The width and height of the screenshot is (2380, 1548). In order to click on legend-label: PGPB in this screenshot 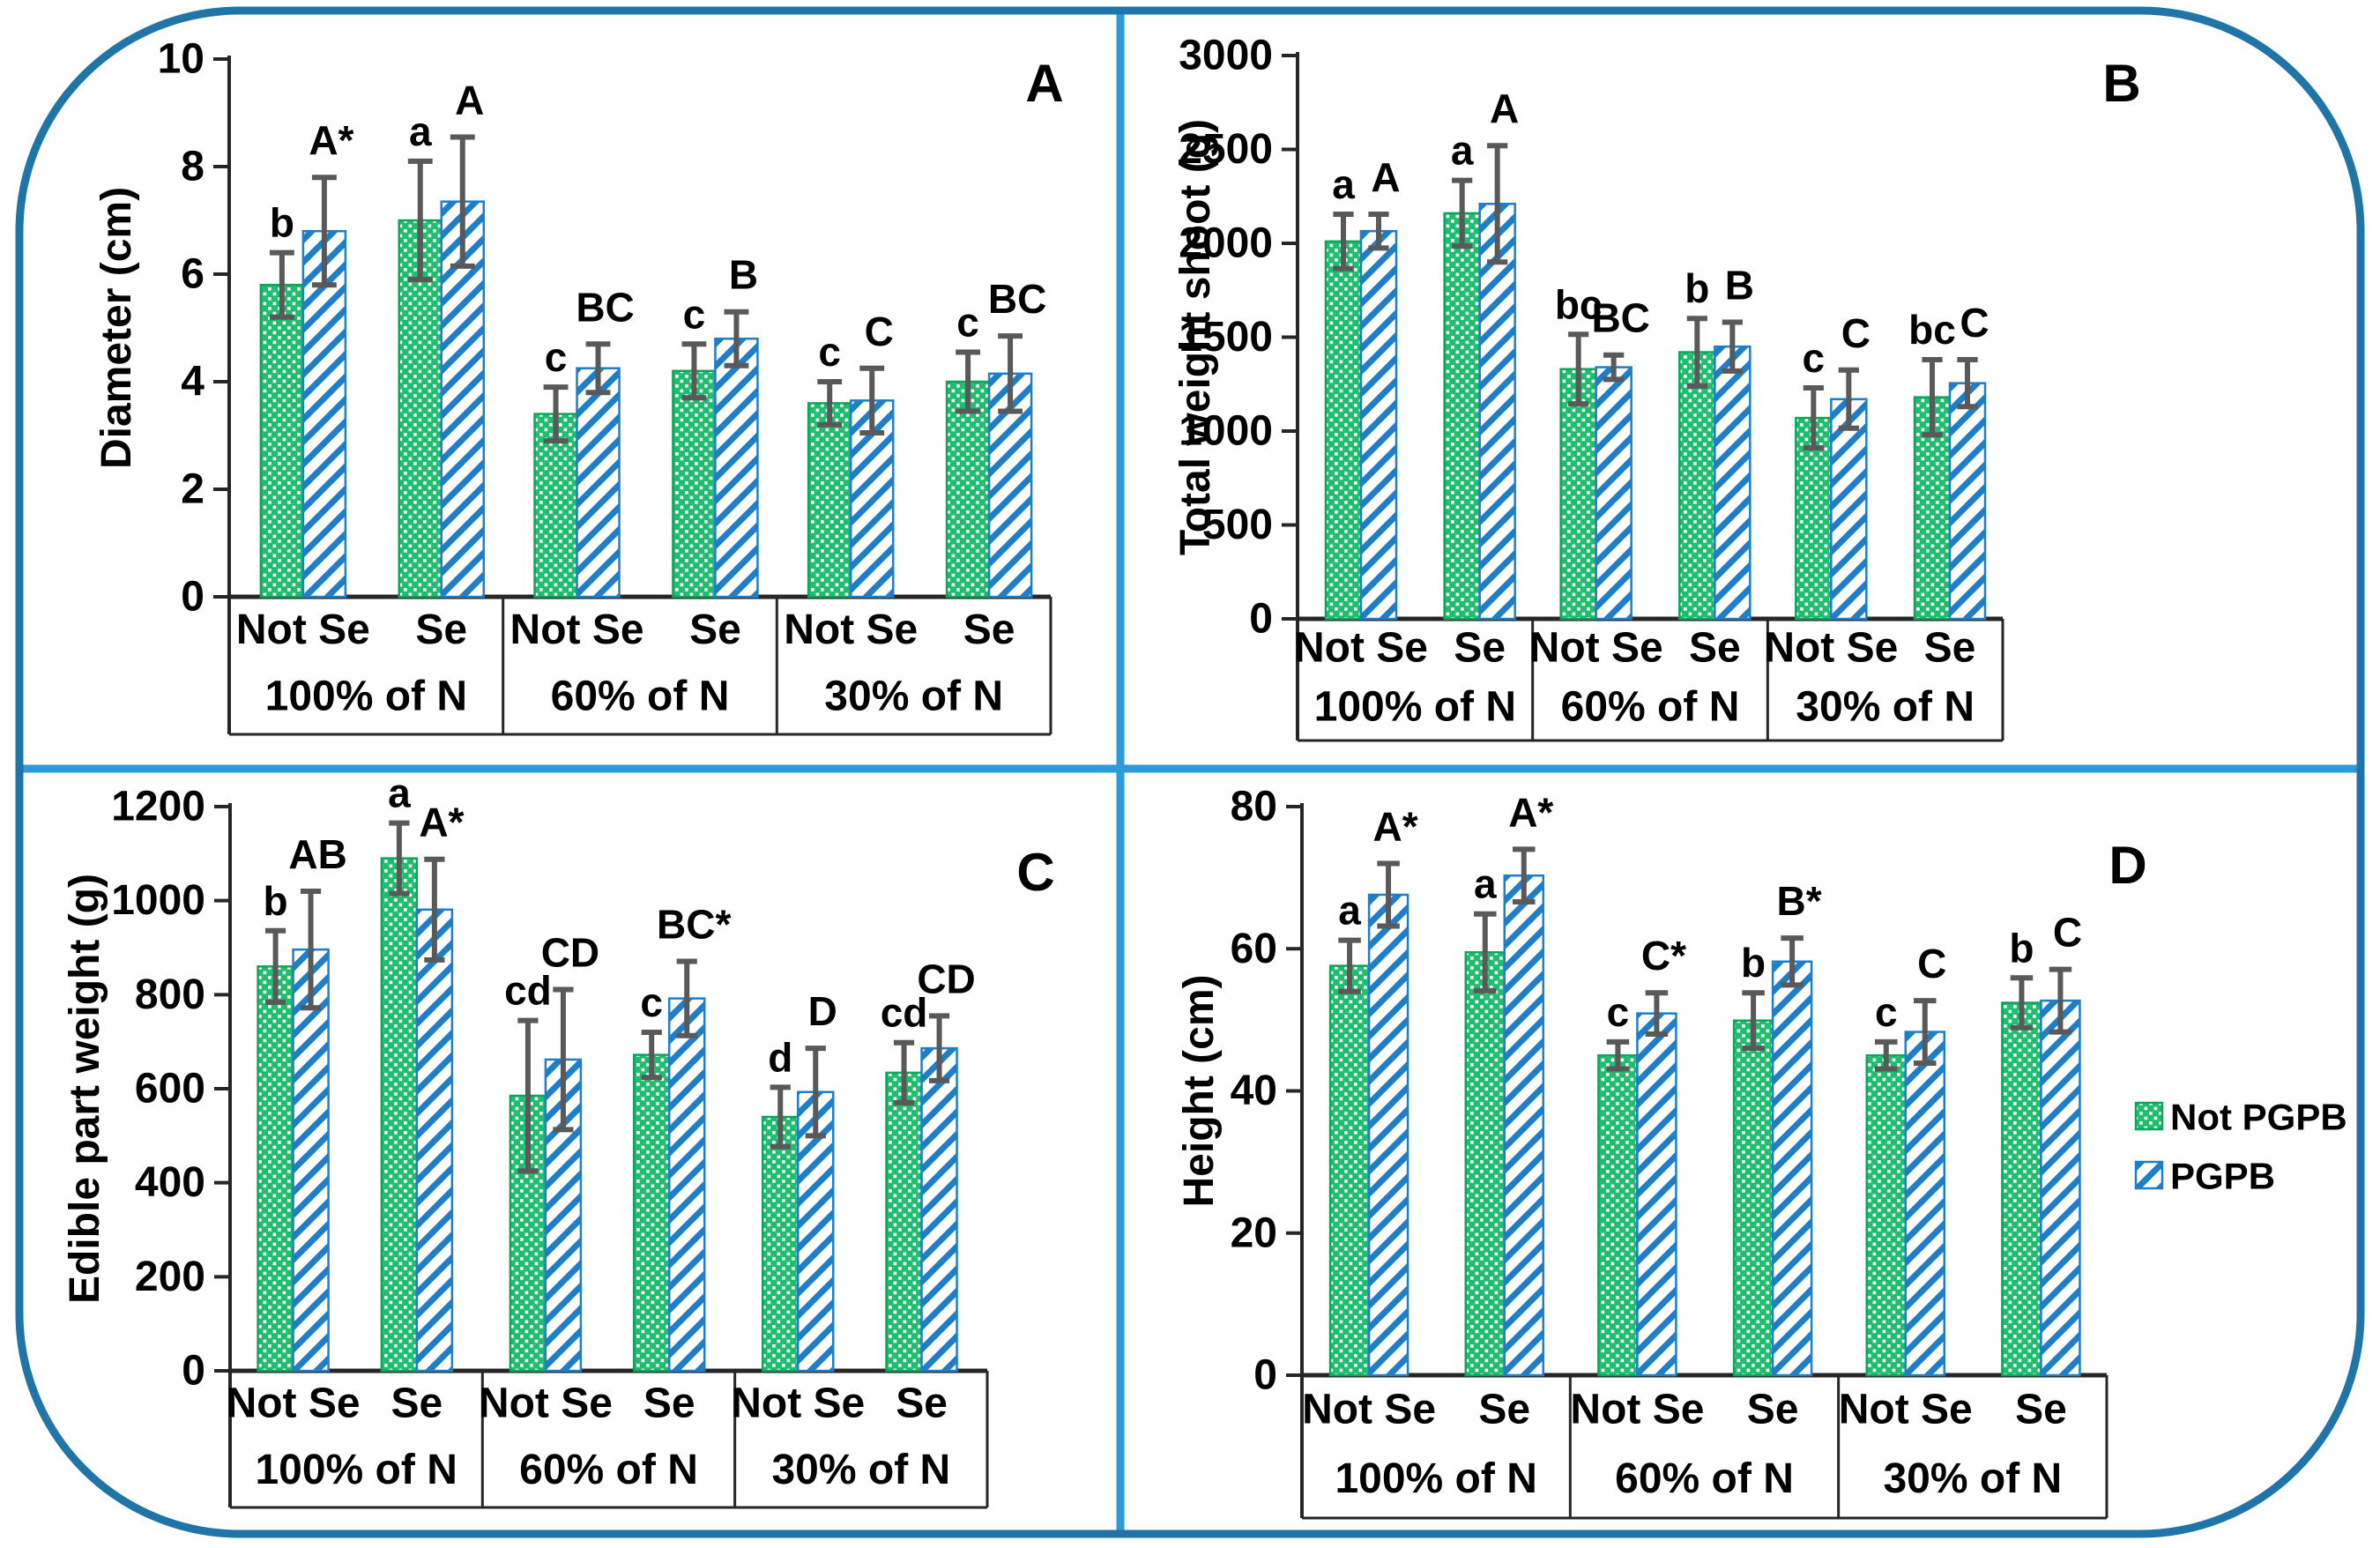, I will do `click(2222, 1177)`.